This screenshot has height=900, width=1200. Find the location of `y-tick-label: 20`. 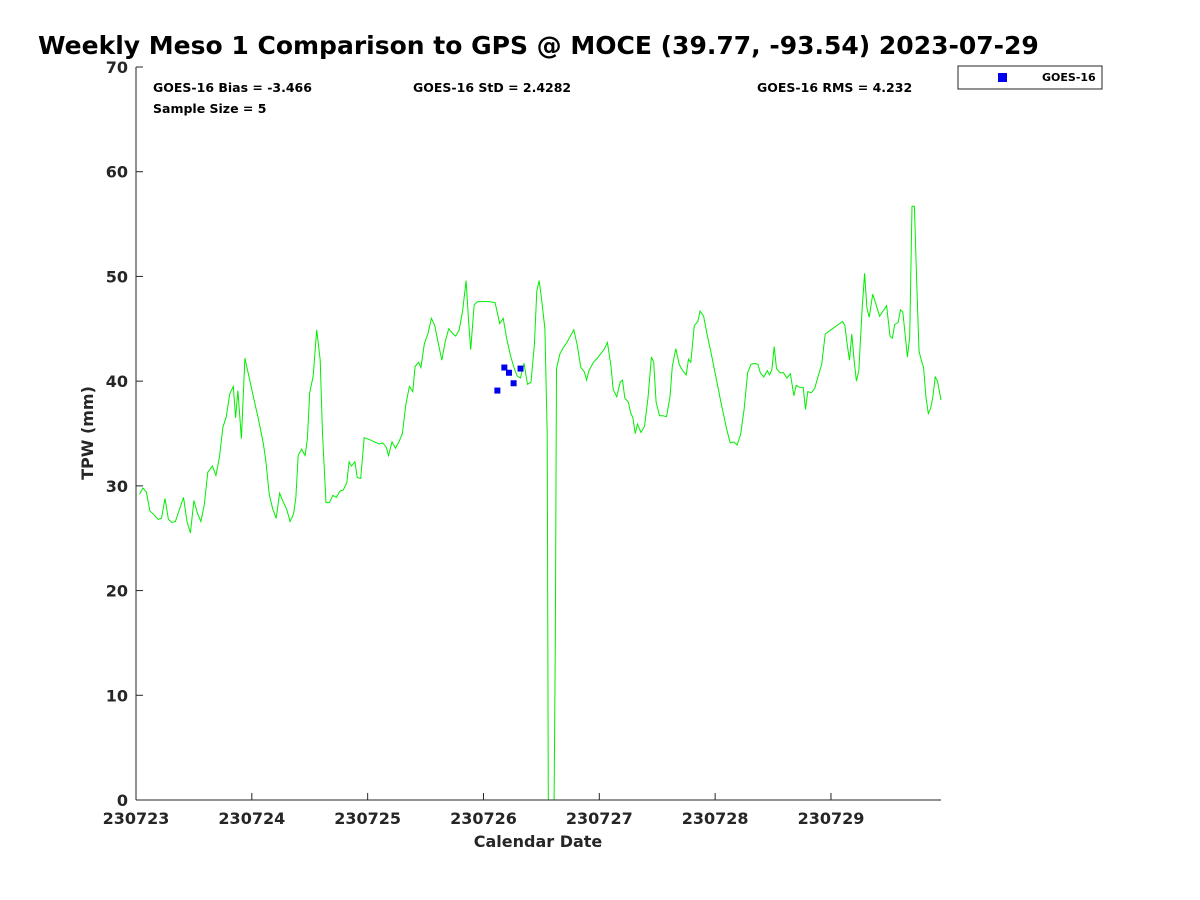

y-tick-label: 20 is located at coordinates (117, 591).